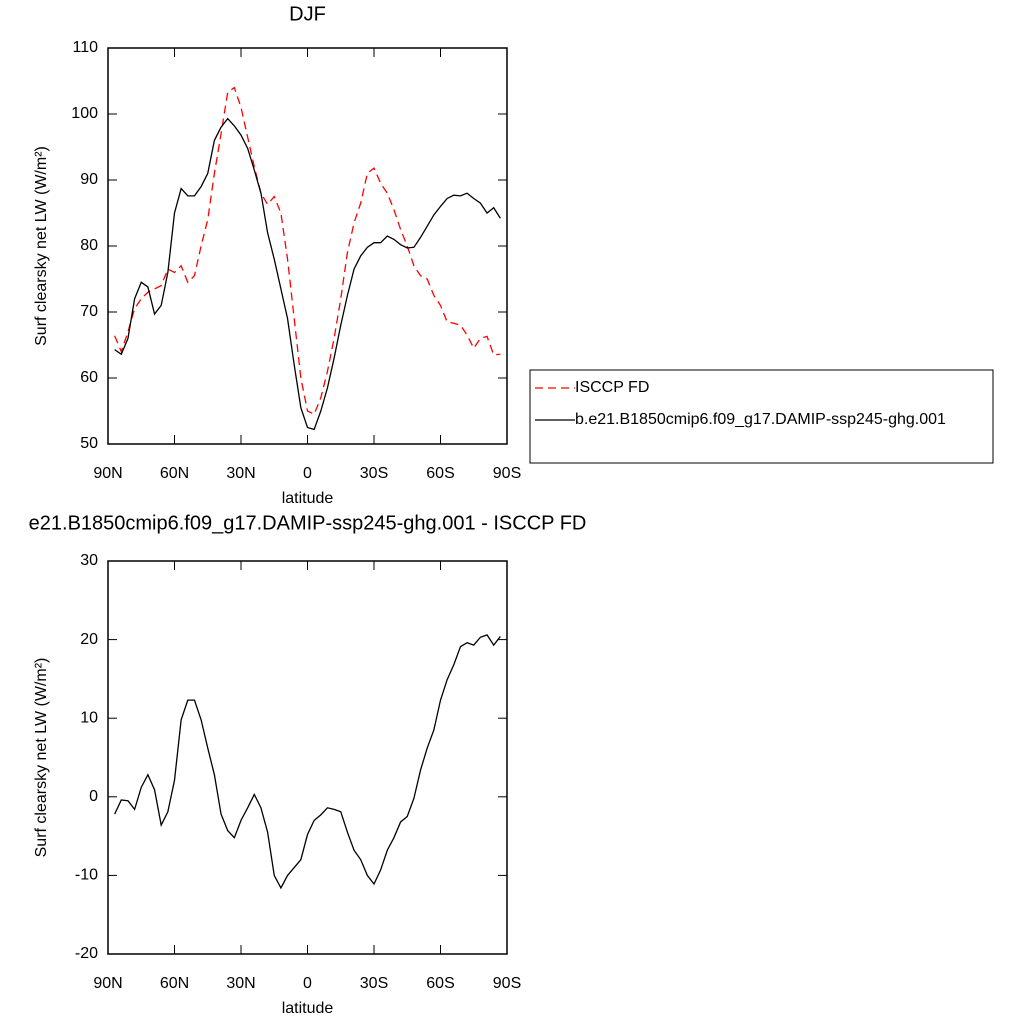 The height and width of the screenshot is (1024, 1024). What do you see at coordinates (89, 717) in the screenshot?
I see `y-tick-label: 10` at bounding box center [89, 717].